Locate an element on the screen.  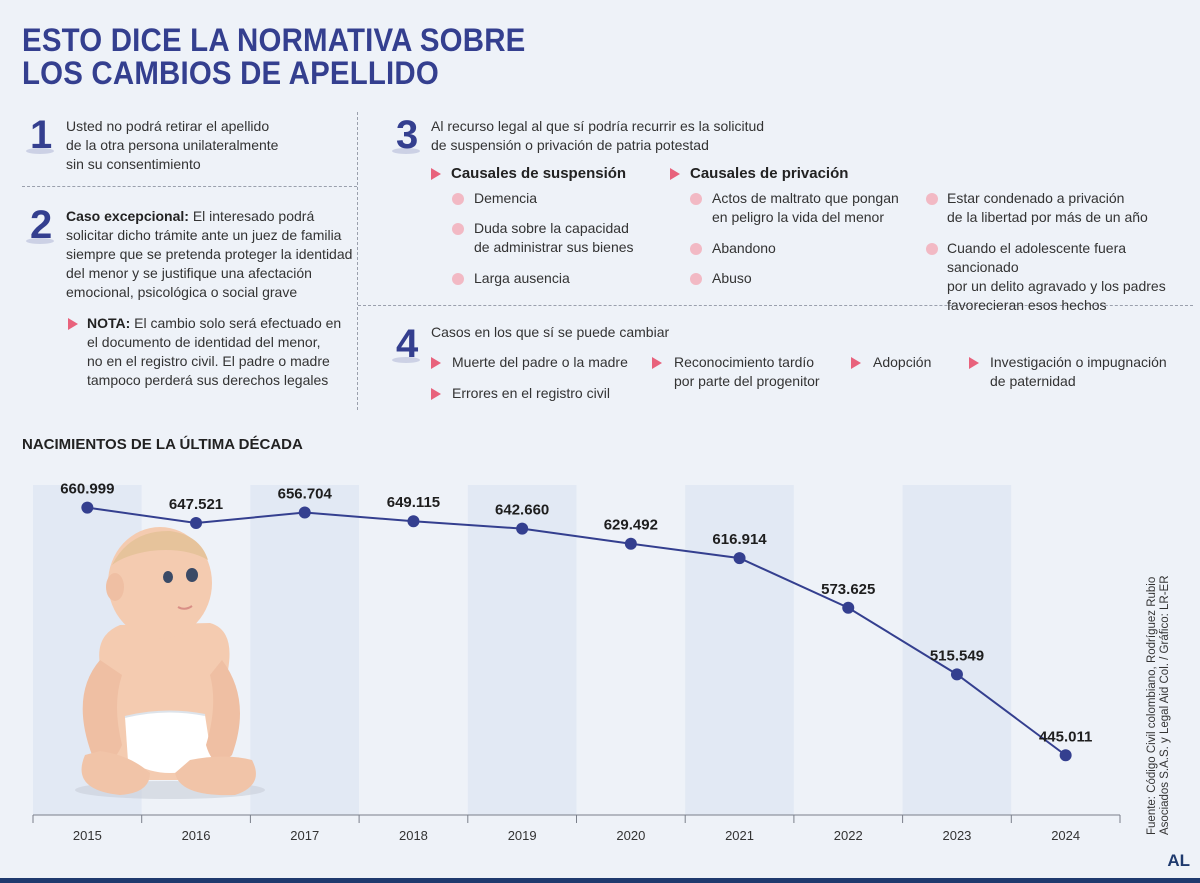
suspension-item-line: Duda sobre la capacidad is located at coordinates (551, 228).